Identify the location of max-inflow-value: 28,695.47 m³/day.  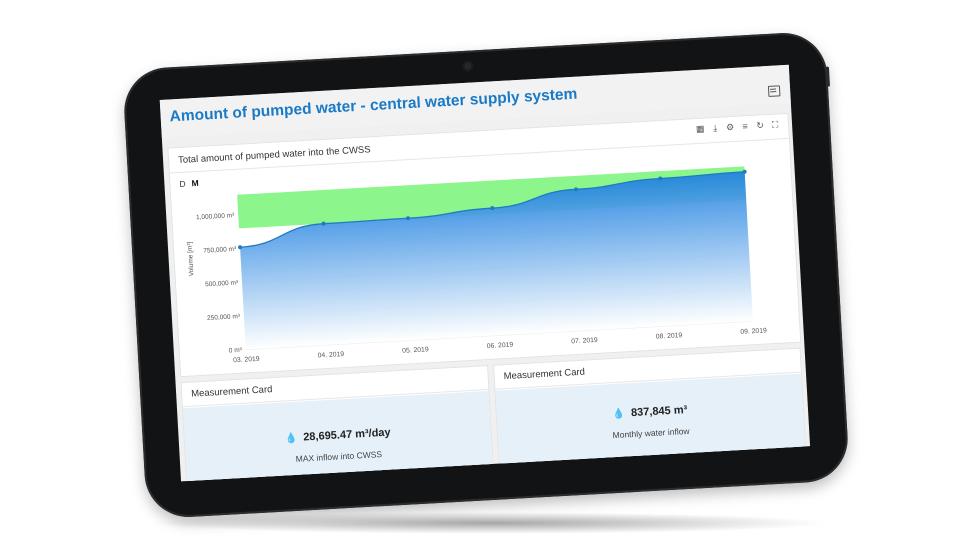
(346, 435).